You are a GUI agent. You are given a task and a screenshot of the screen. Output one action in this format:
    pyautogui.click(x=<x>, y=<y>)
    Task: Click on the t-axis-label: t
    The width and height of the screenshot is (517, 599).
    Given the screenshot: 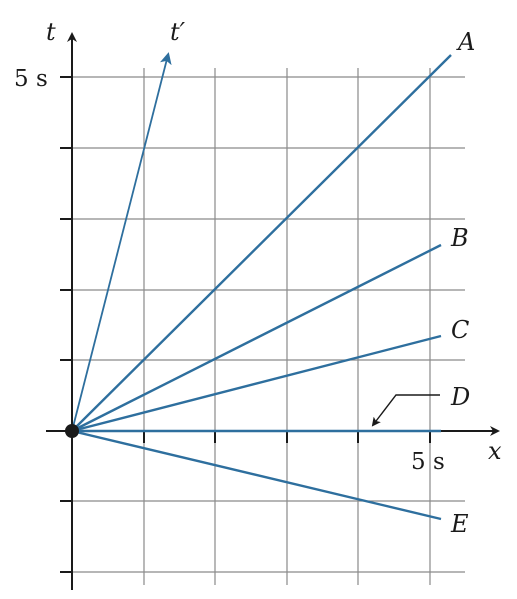 What is the action you would take?
    pyautogui.click(x=51, y=32)
    